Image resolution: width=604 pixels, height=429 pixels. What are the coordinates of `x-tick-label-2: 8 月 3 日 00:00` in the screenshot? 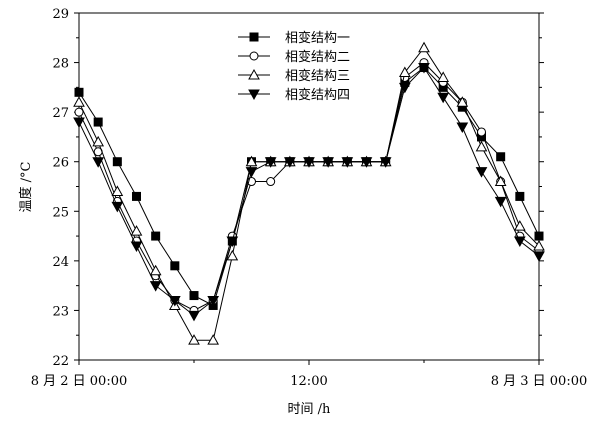 It's located at (539, 381).